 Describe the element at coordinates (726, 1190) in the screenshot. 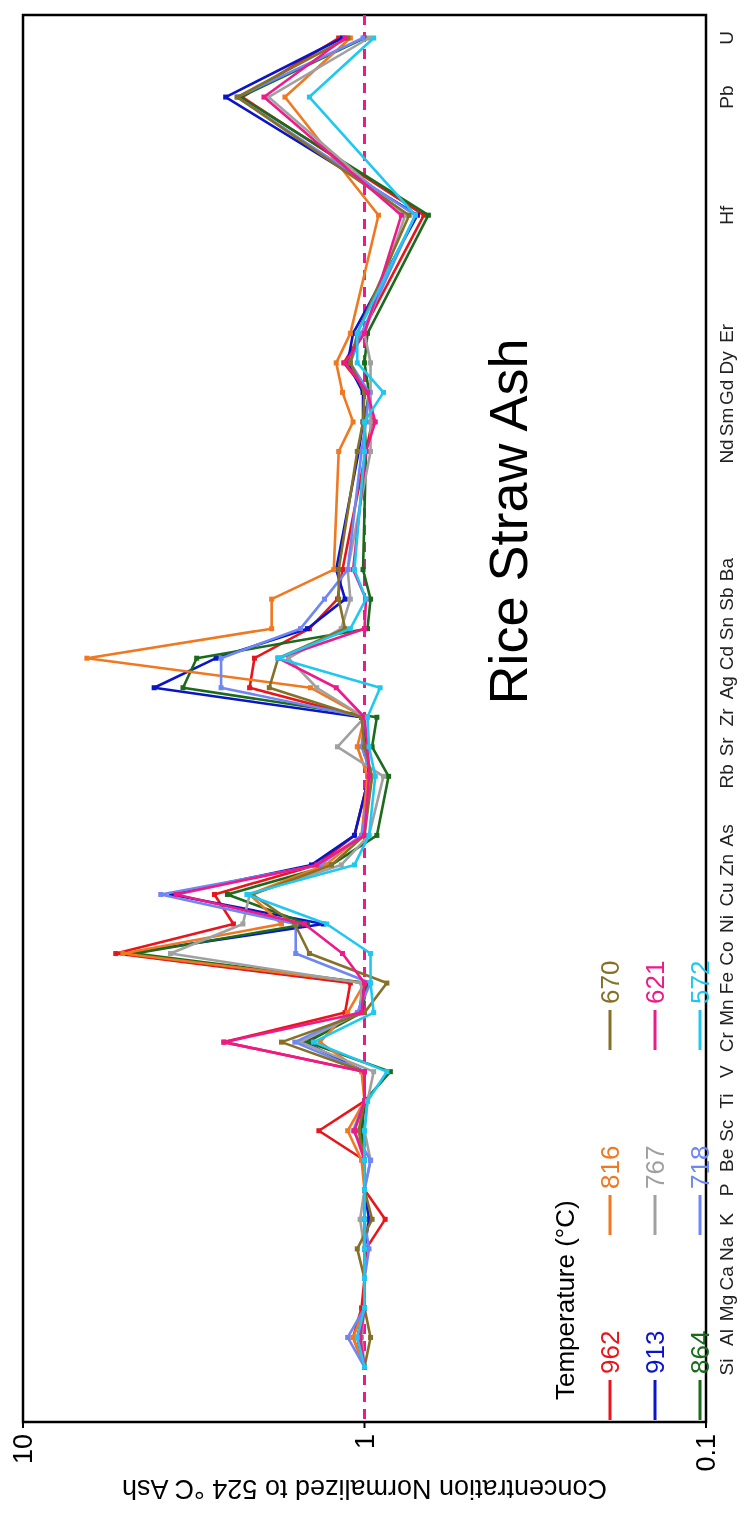

I see `y-tick-label: P` at that location.